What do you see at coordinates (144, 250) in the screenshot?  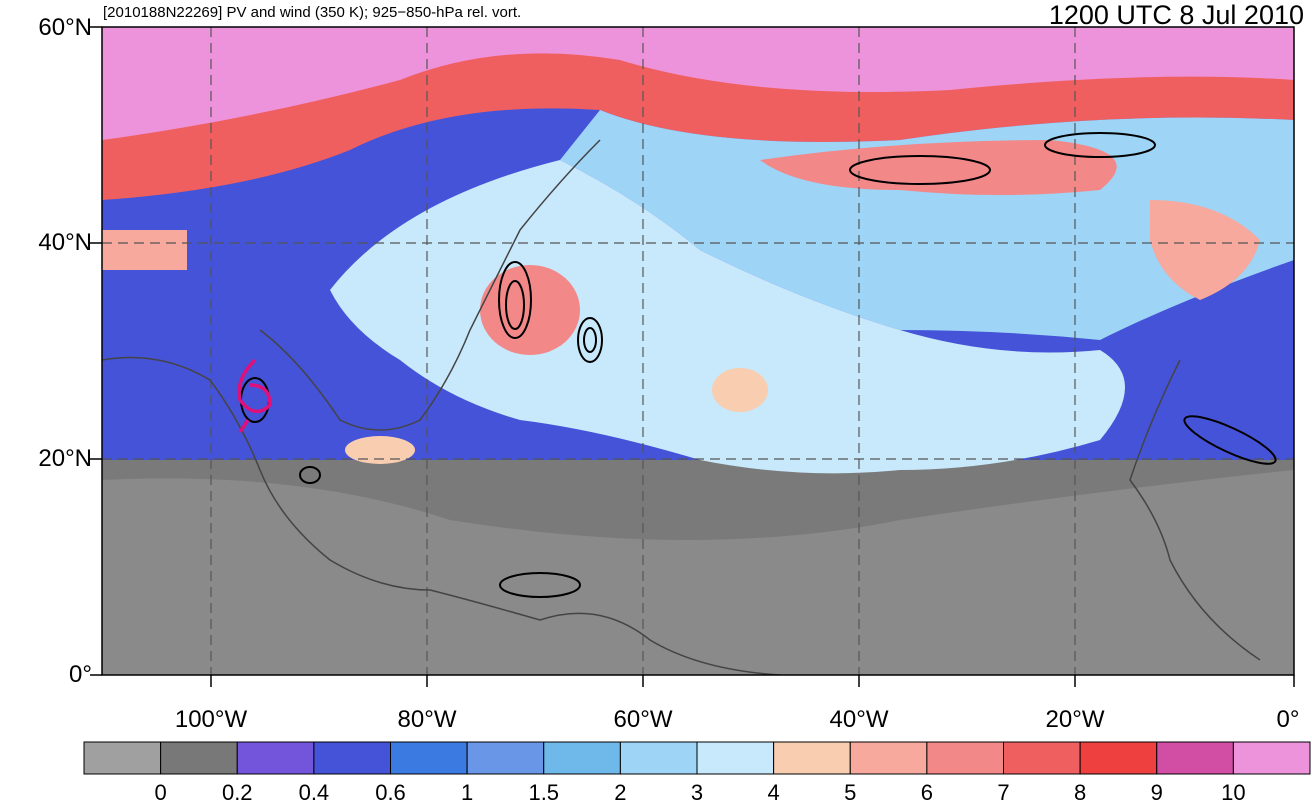 I see `pv-anomaly-nw` at bounding box center [144, 250].